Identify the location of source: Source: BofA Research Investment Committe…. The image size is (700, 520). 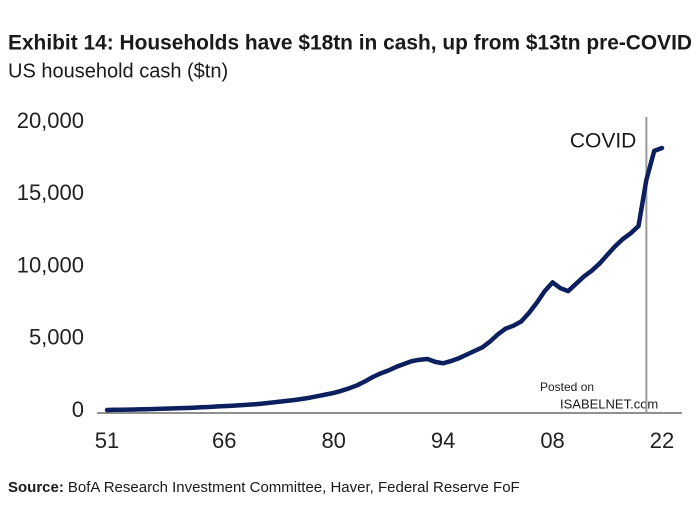
(264, 487).